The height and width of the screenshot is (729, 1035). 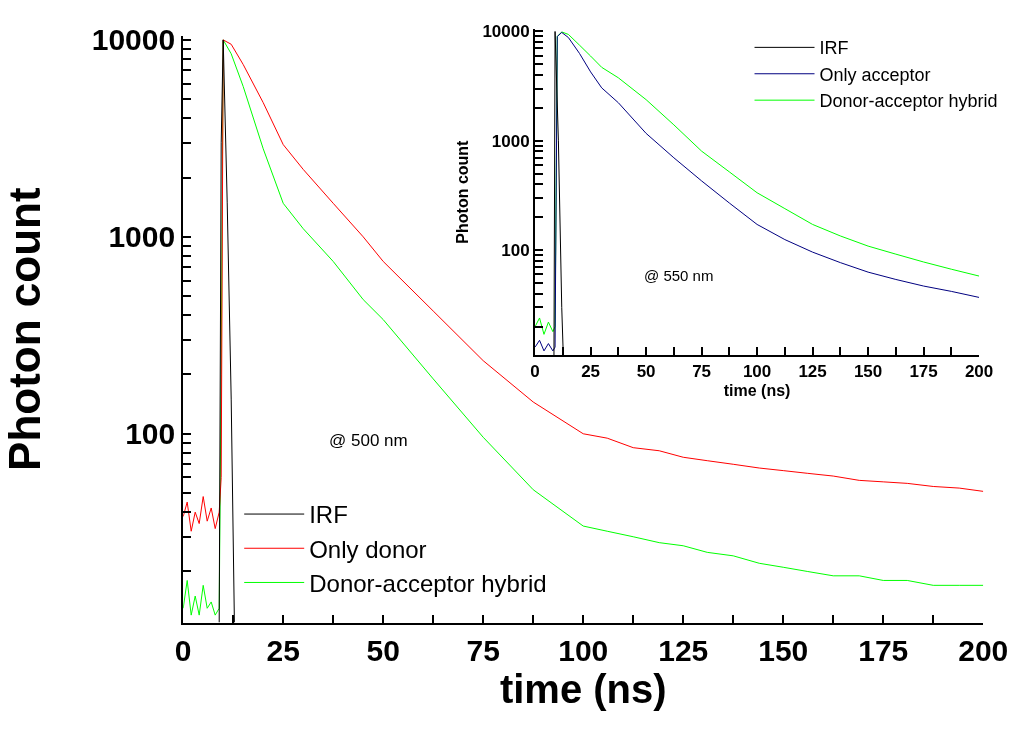 What do you see at coordinates (875, 74) in the screenshot?
I see `legend-label: Only acceptor` at bounding box center [875, 74].